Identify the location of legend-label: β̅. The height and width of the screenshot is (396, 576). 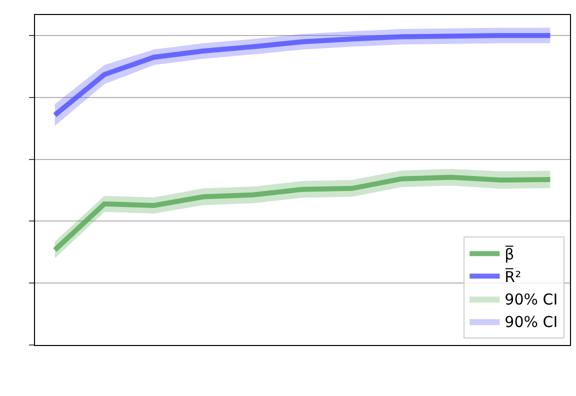
(509, 254).